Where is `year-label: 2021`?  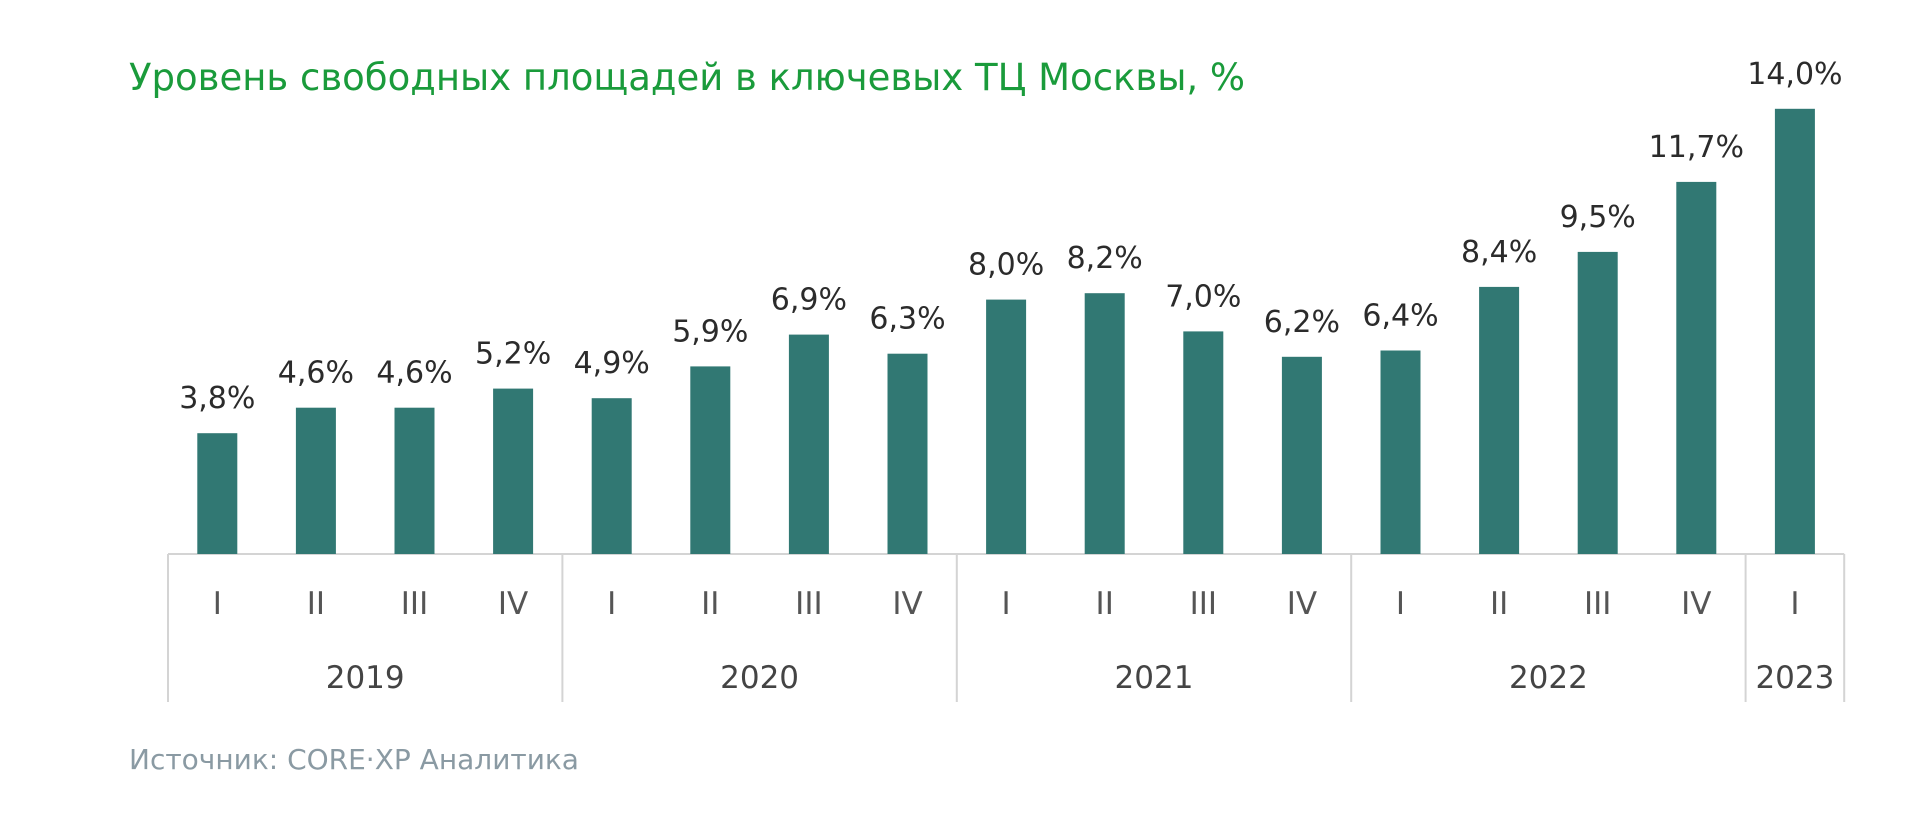
year-label: 2021 is located at coordinates (1154, 678).